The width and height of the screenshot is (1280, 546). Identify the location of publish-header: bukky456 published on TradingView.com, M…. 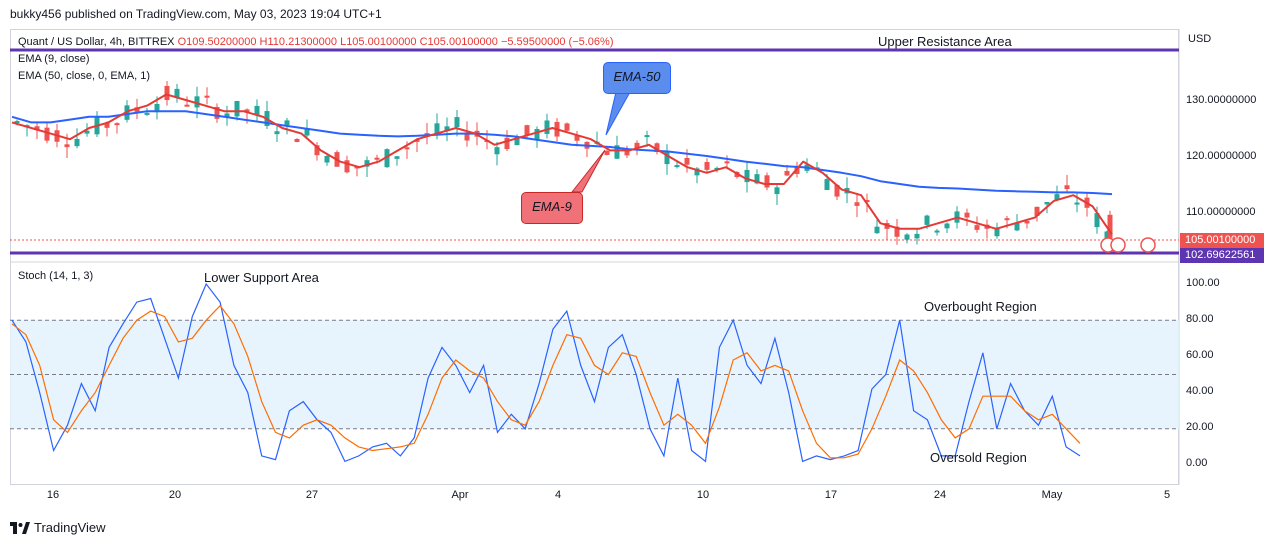
(196, 14).